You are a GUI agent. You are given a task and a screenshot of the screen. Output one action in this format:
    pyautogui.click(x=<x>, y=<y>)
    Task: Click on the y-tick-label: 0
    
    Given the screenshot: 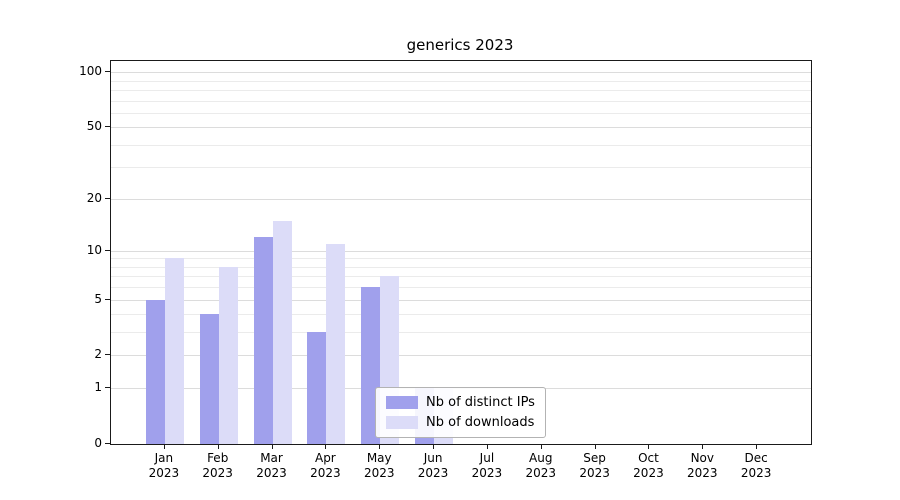 What is the action you would take?
    pyautogui.click(x=98, y=443)
    